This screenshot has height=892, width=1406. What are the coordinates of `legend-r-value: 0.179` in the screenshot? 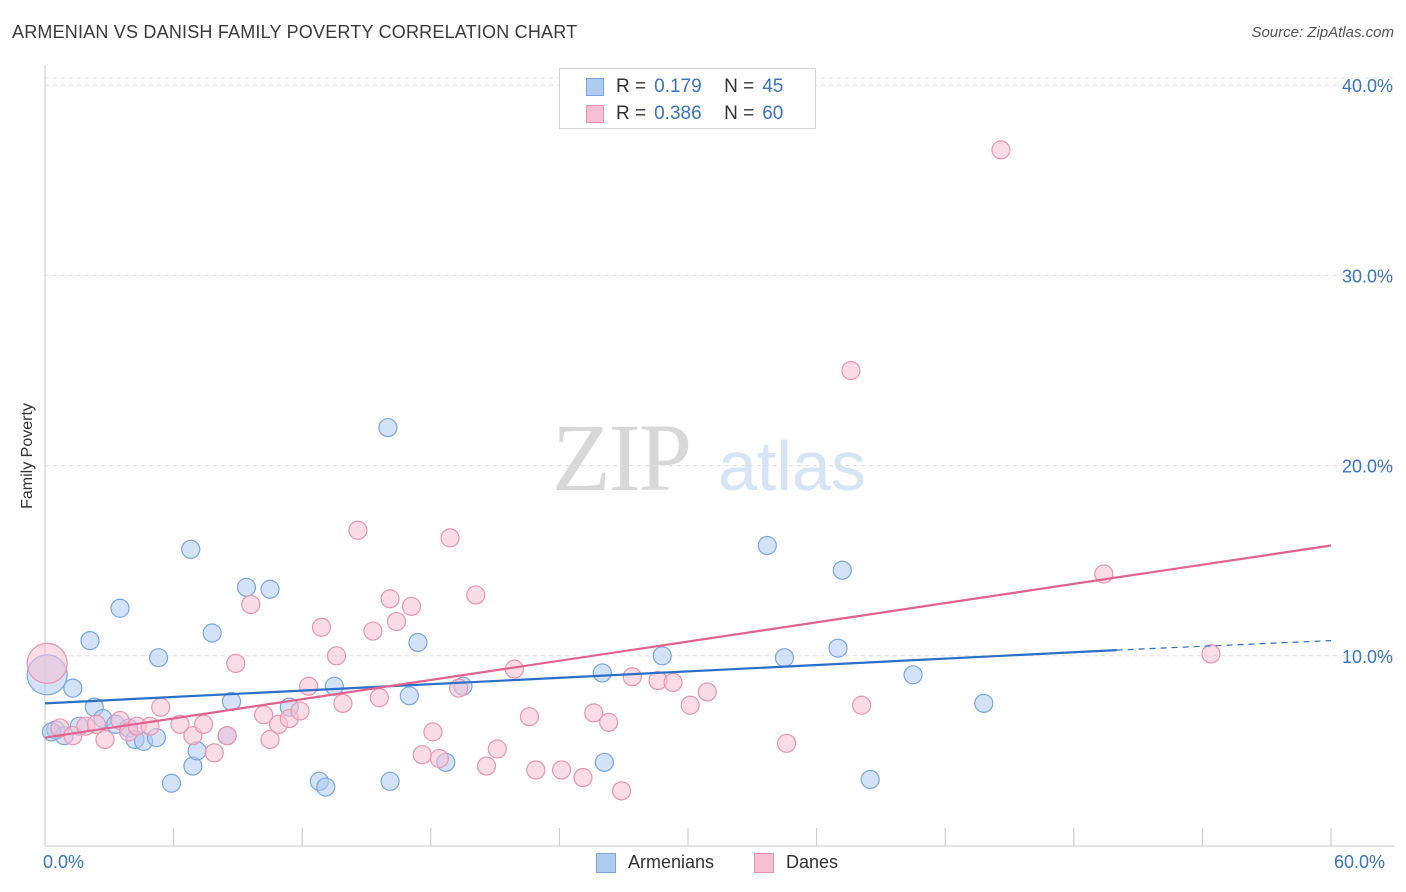 It's located at (678, 86).